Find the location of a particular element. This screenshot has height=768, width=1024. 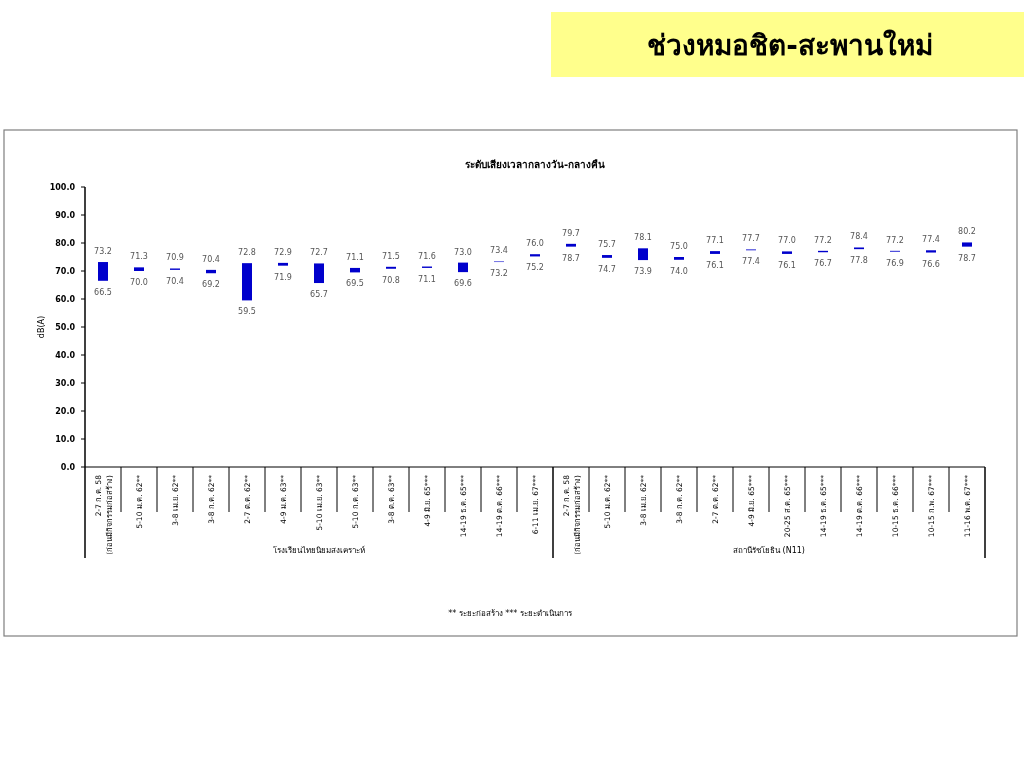

annotation: 66.5 is located at coordinates (103, 292).